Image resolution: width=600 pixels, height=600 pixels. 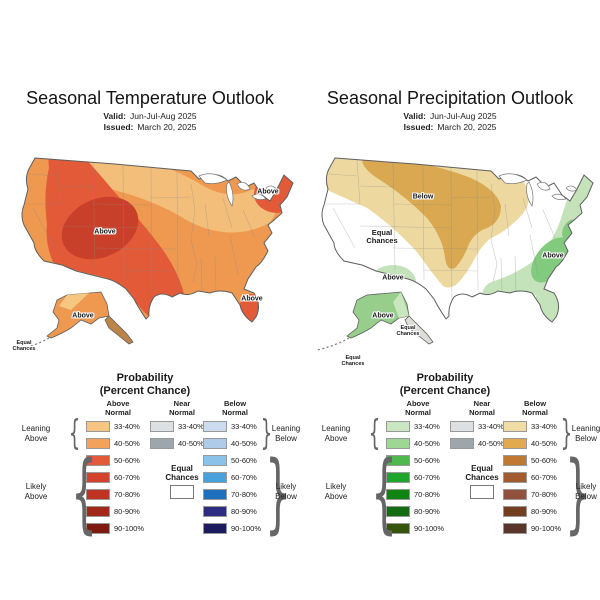 I want to click on legend-likely-above-label: Likely Above, so click(x=336, y=491).